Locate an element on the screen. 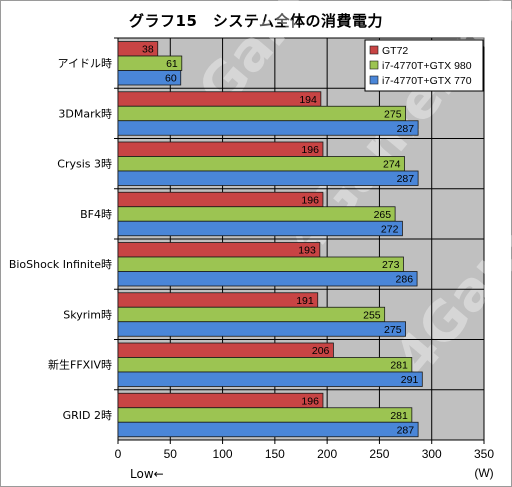 This screenshot has width=512, height=487. data-label: 60 is located at coordinates (171, 79).